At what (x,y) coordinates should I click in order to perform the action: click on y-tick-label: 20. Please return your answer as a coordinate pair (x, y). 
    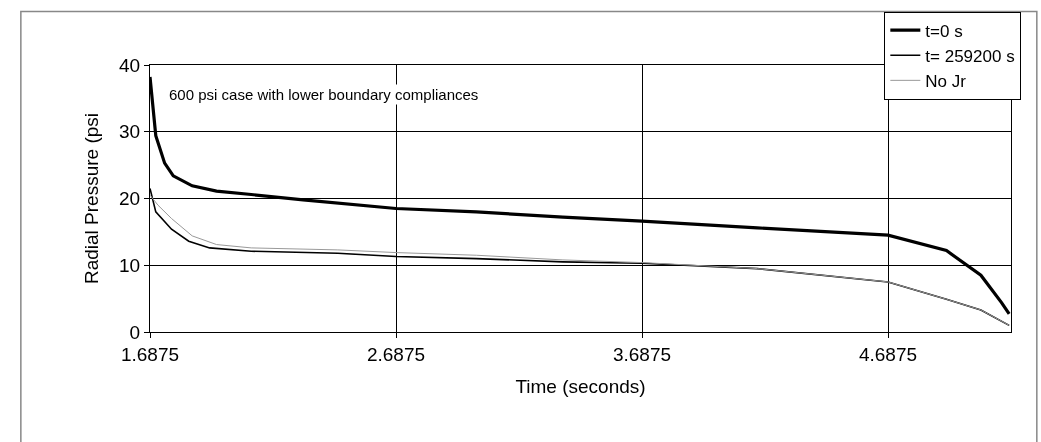
    Looking at the image, I should click on (130, 199).